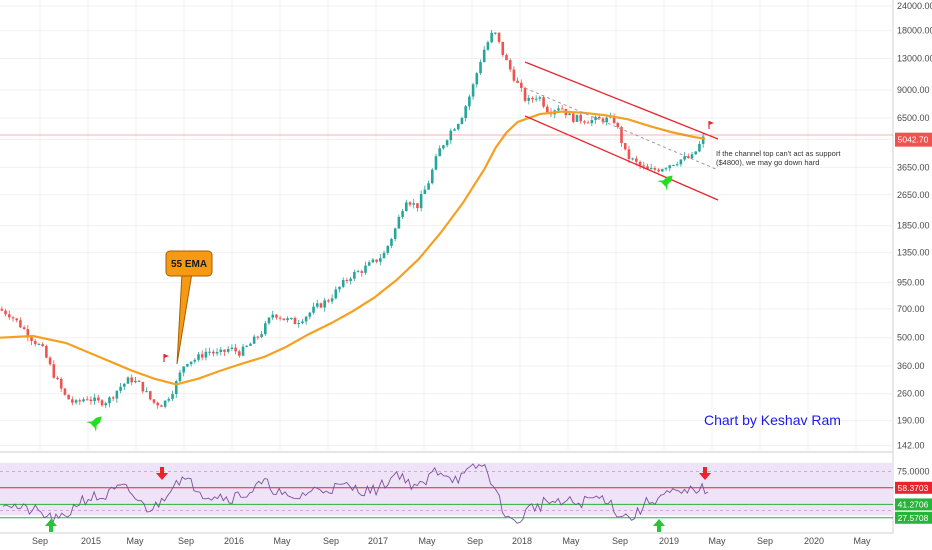  Describe the element at coordinates (446, 489) in the screenshot. I see `rsi-band` at that location.